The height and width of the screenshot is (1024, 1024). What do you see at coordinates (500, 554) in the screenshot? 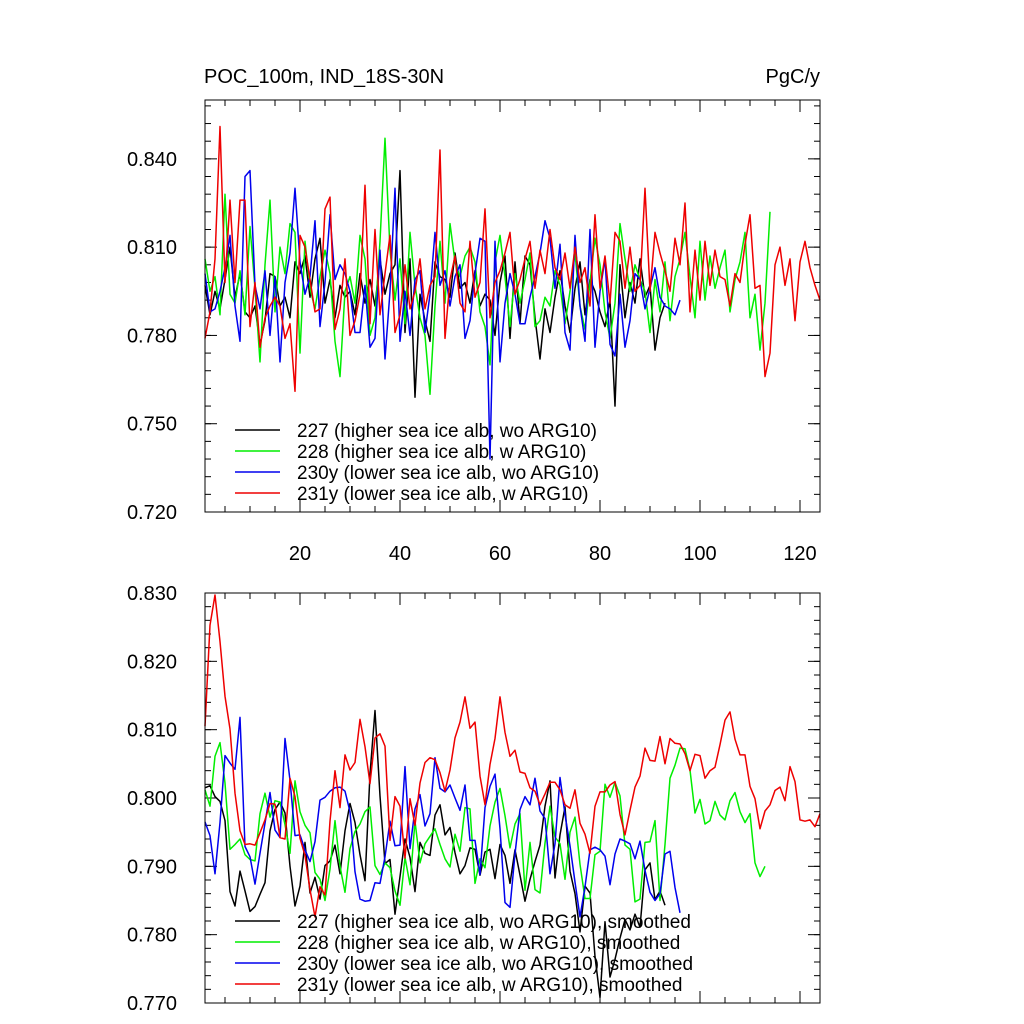
I see `x-tick-label: 60` at bounding box center [500, 554].